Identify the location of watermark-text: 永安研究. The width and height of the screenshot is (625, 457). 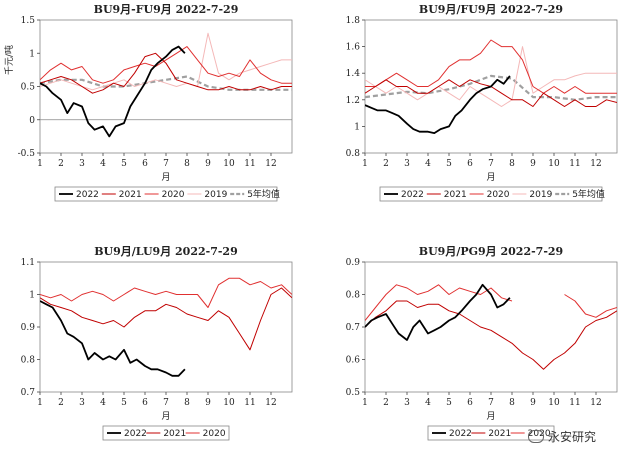
(572, 437).